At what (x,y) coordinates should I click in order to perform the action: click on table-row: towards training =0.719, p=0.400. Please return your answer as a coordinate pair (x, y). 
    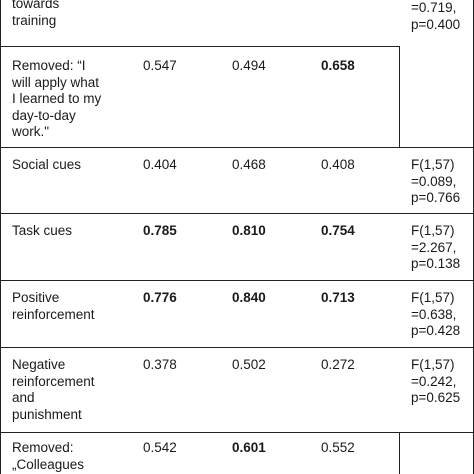
    Looking at the image, I should click on (237, 23).